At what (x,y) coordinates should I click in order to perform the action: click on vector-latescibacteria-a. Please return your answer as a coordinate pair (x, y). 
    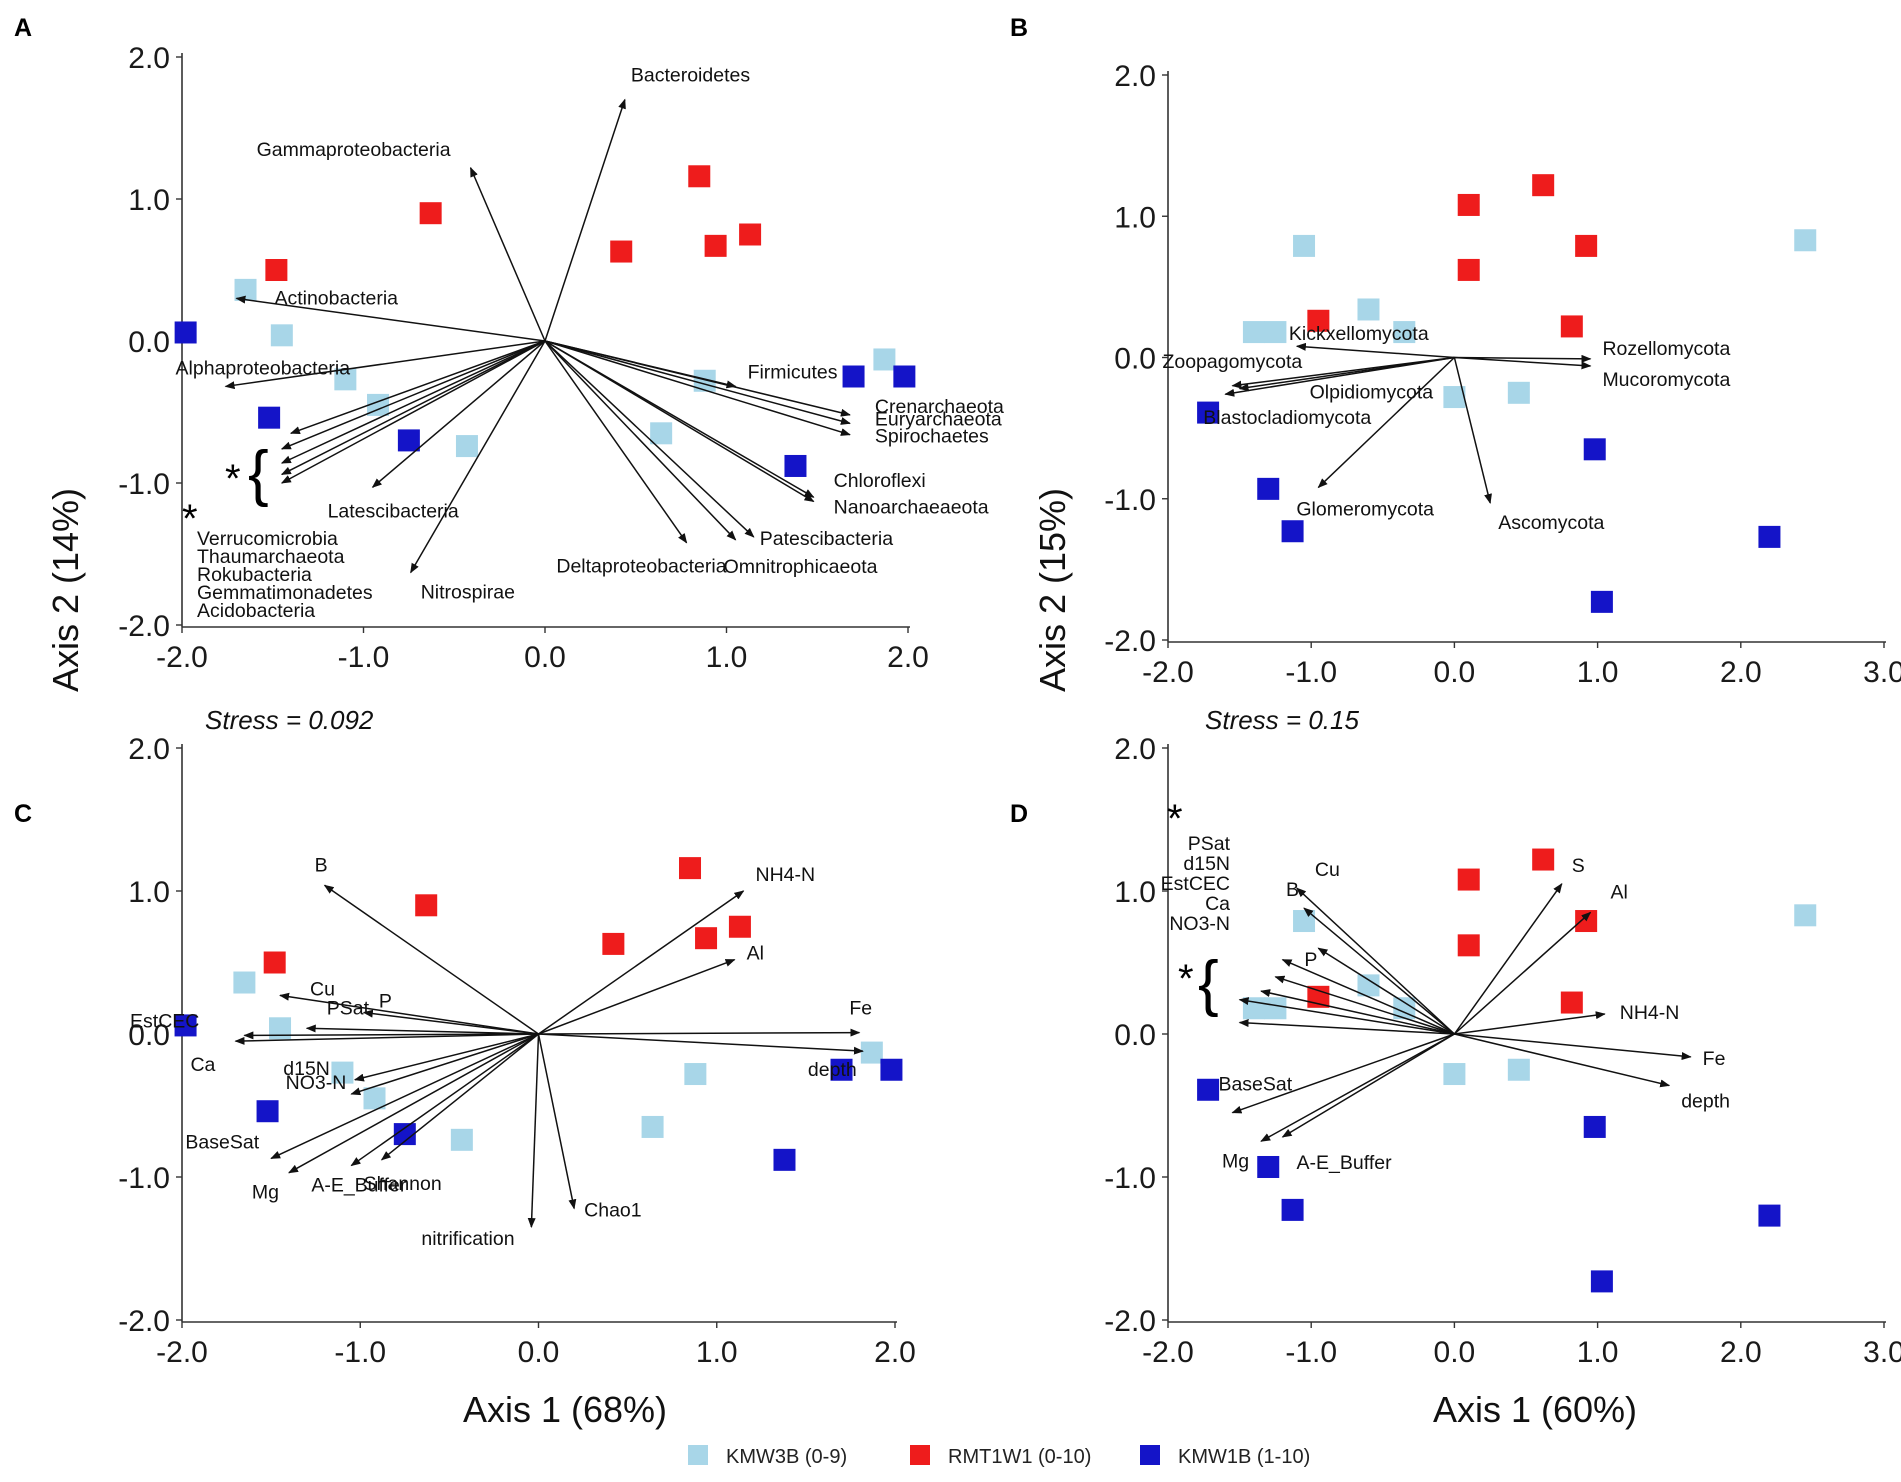
    Looking at the image, I should click on (458, 414).